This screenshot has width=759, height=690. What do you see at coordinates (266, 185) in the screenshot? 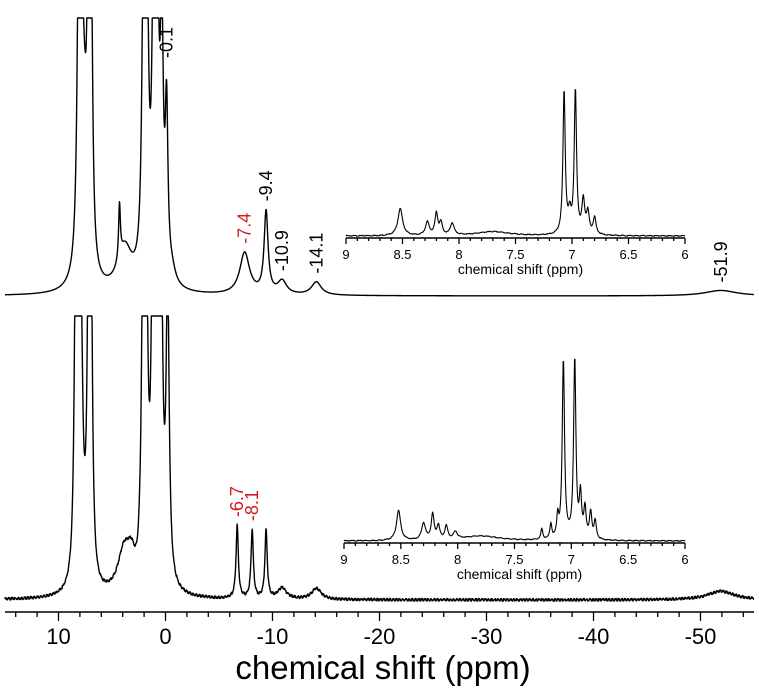
I see `peak-label-upper-2: -9.4` at bounding box center [266, 185].